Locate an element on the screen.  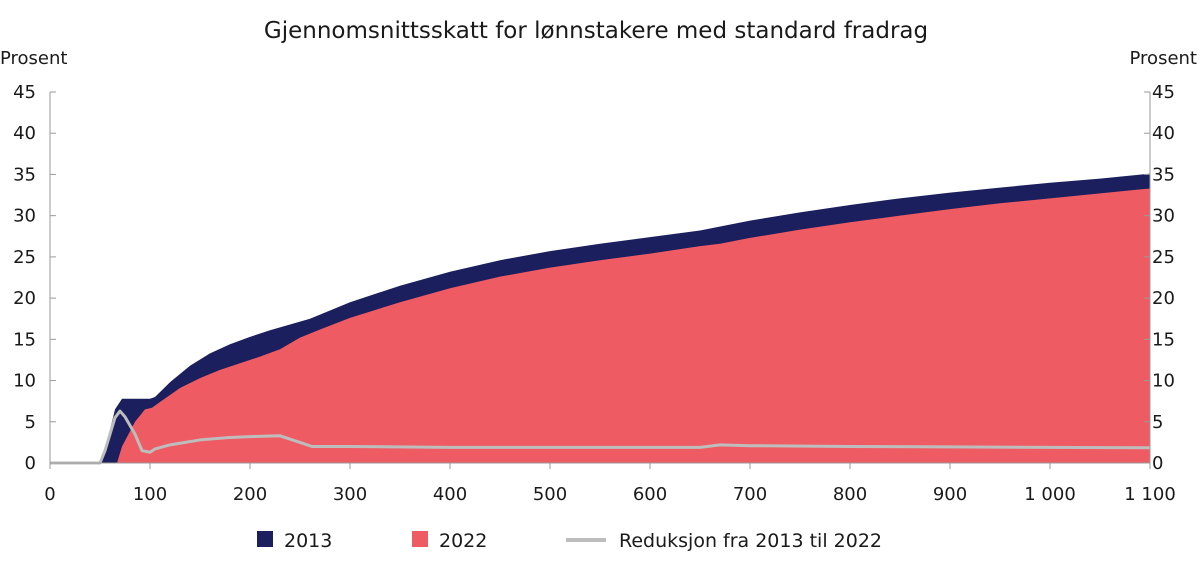
x-tick-label: 800 is located at coordinates (850, 494).